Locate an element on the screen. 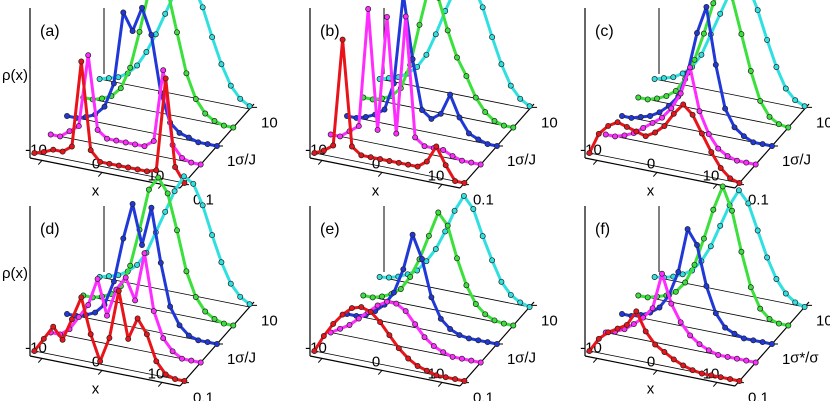 This screenshot has width=830, height=406. depth-tick-label: 0.1 is located at coordinates (758, 200).